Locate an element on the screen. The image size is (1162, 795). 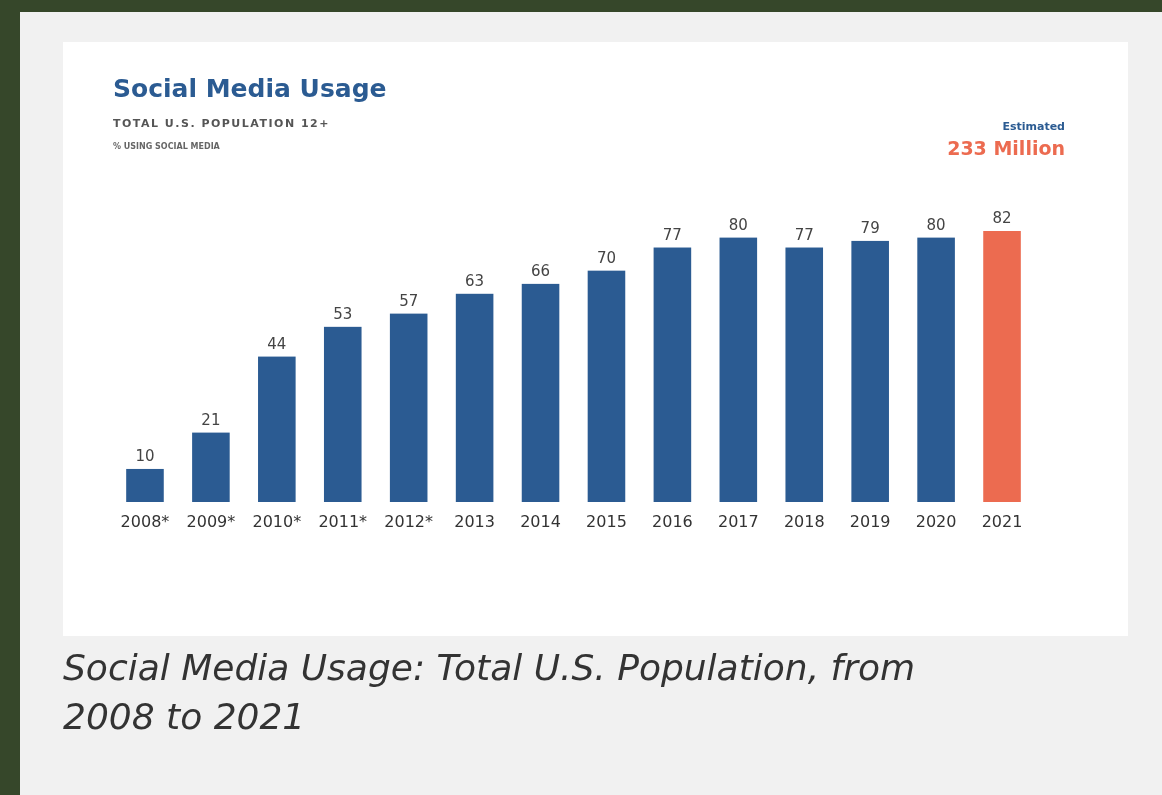
x-tick-label: 2021 is located at coordinates (1002, 522).